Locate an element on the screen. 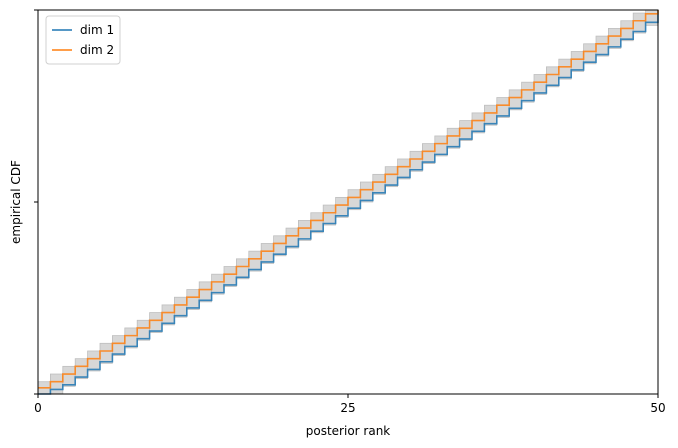 This screenshot has width=678, height=448. x-tick-label: 50 is located at coordinates (657, 408).